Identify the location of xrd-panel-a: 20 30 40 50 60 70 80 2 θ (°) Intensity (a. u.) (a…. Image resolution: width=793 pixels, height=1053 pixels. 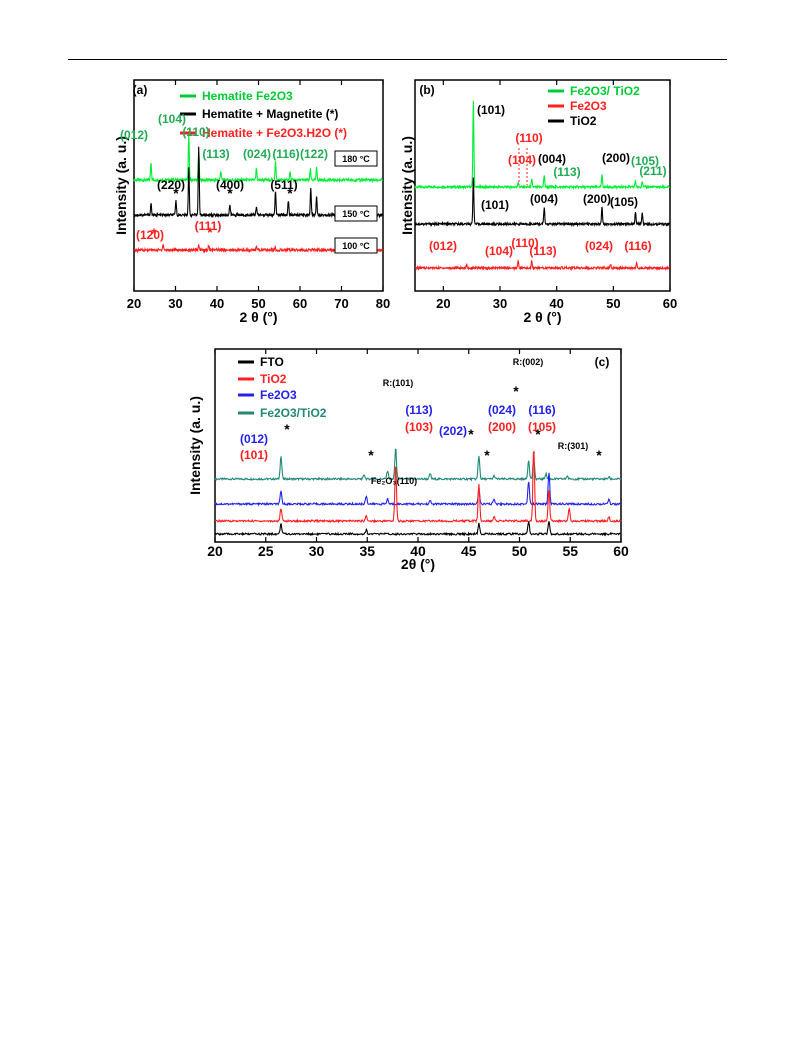
(251, 202).